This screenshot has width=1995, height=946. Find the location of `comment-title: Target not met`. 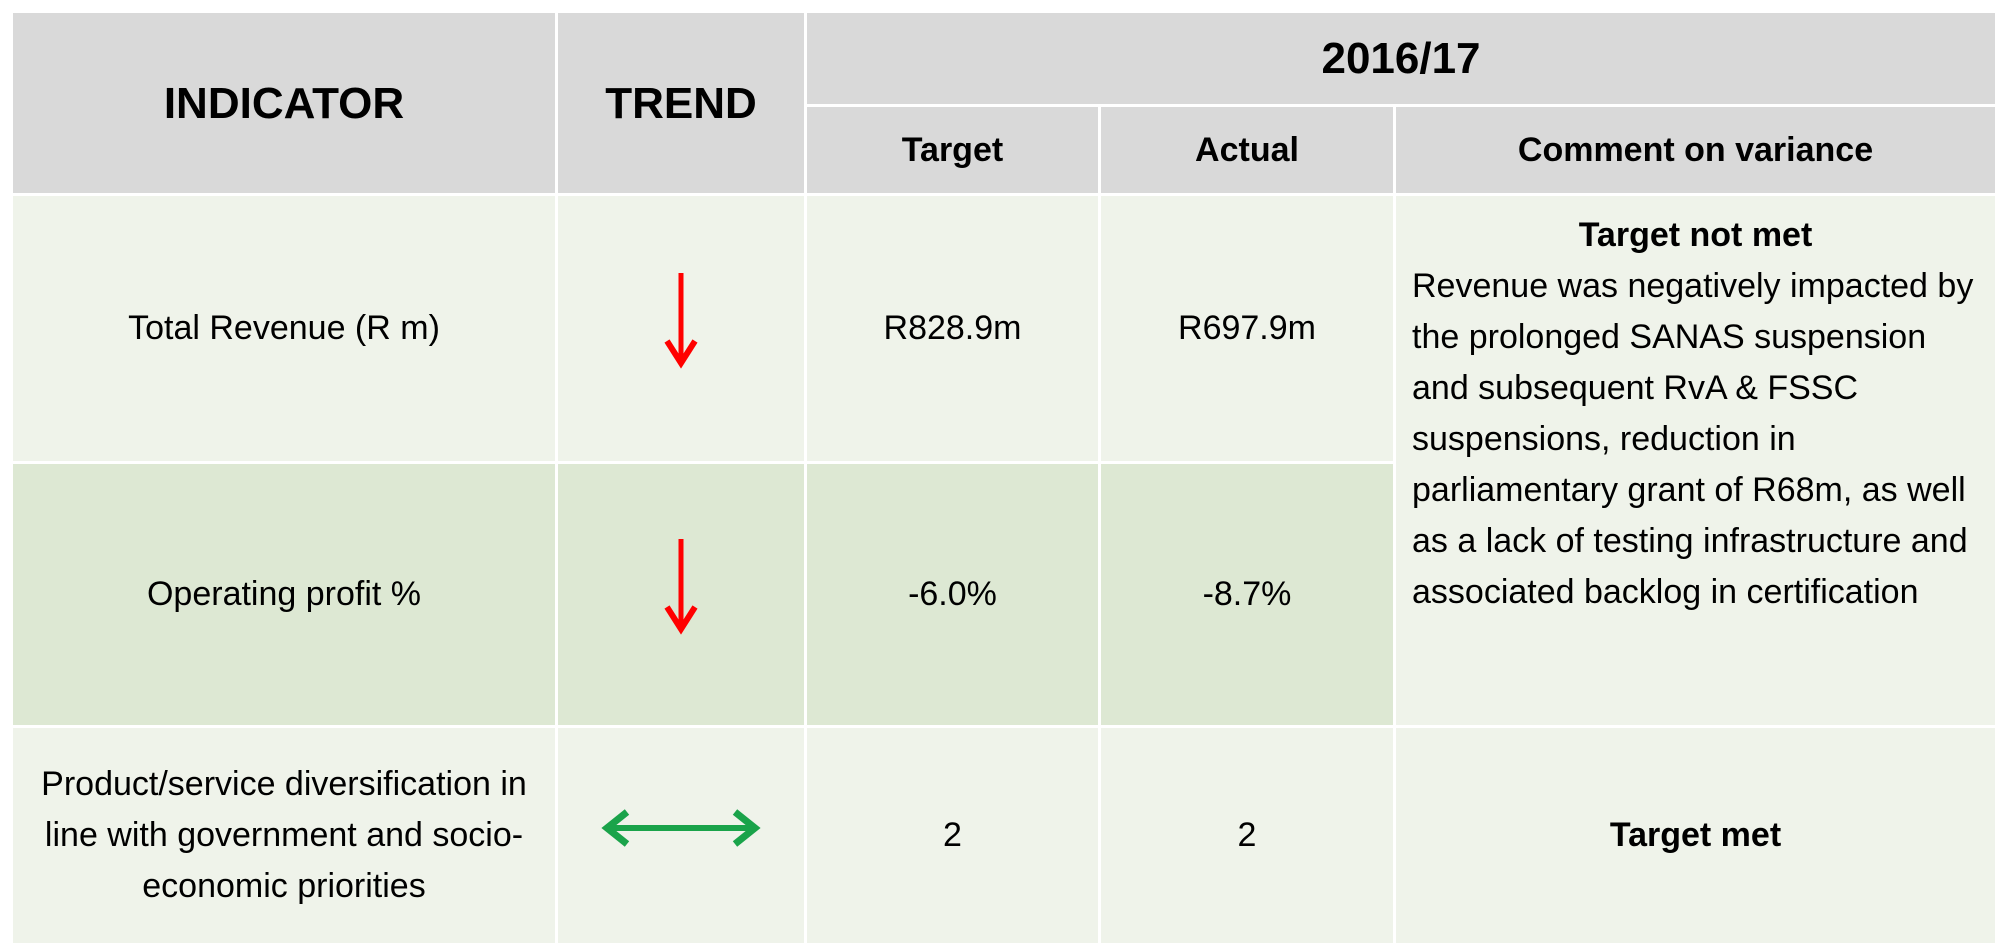

comment-title: Target not met is located at coordinates (1695, 235).